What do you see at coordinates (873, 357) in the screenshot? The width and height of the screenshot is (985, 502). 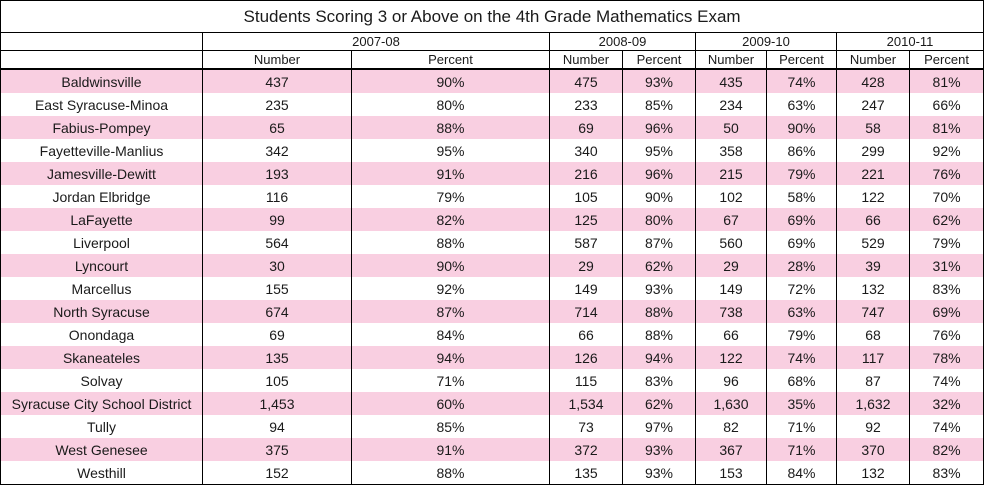 I see `number-cell: 117` at bounding box center [873, 357].